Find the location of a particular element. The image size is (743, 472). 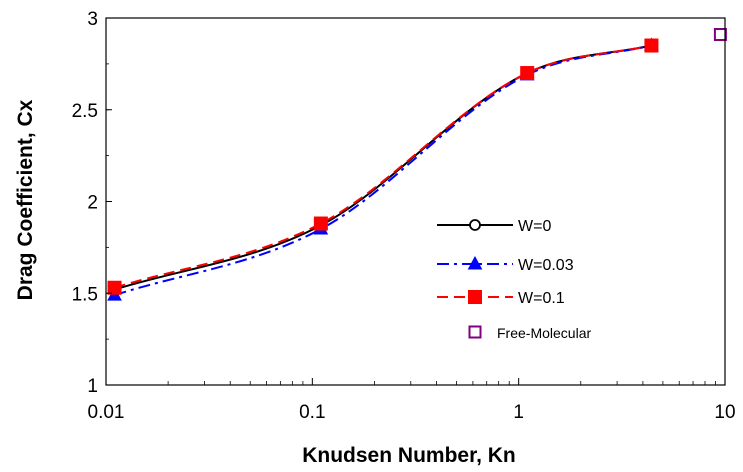

x-tick-label: 0.1 is located at coordinates (312, 412).